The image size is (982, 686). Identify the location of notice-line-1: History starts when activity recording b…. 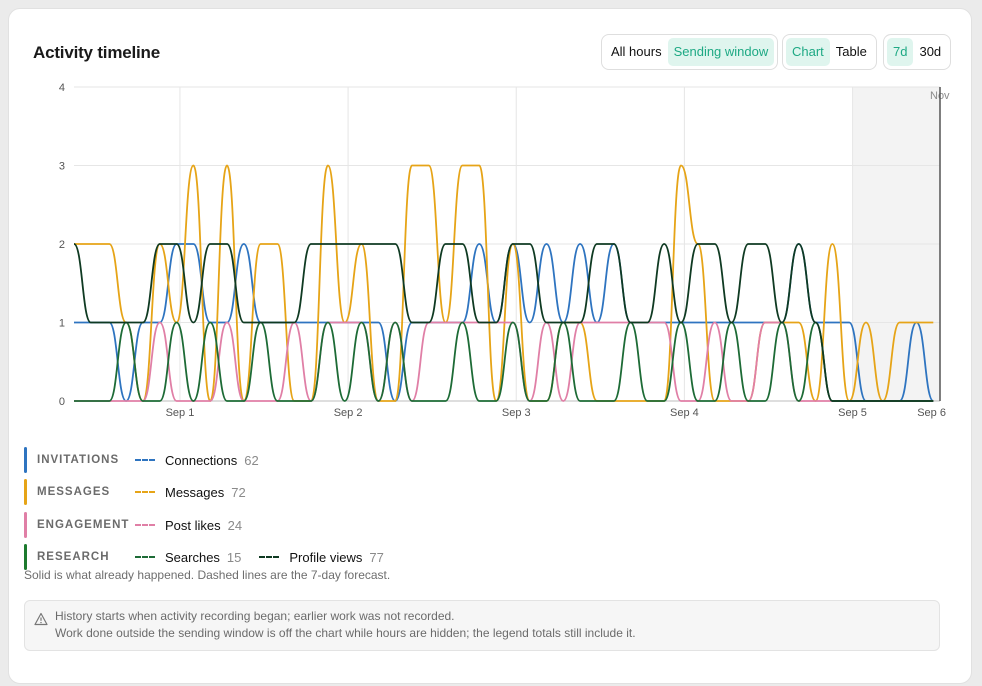
(255, 616).